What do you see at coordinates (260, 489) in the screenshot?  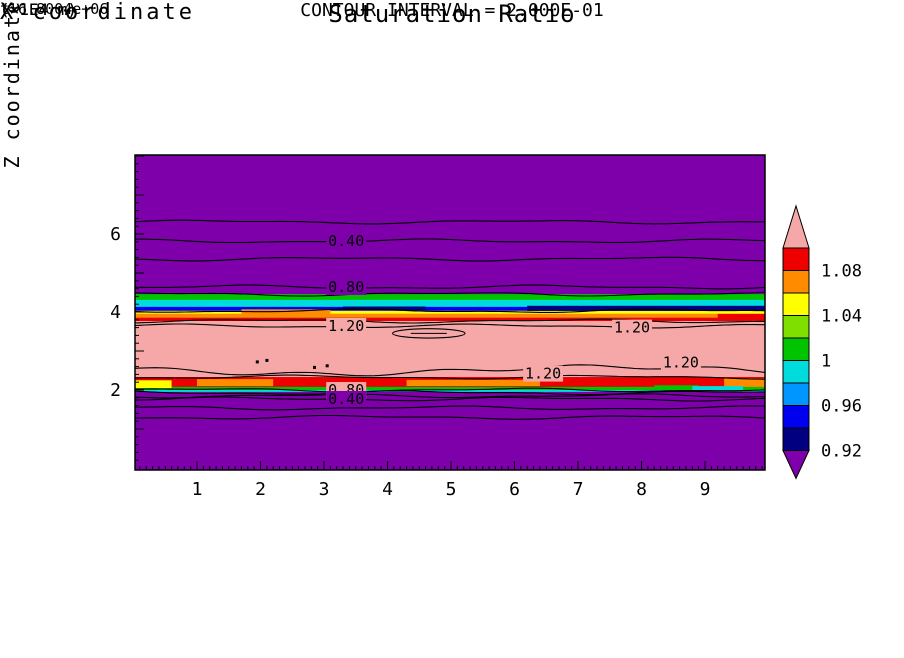 I see `x-tick-label: 2` at bounding box center [260, 489].